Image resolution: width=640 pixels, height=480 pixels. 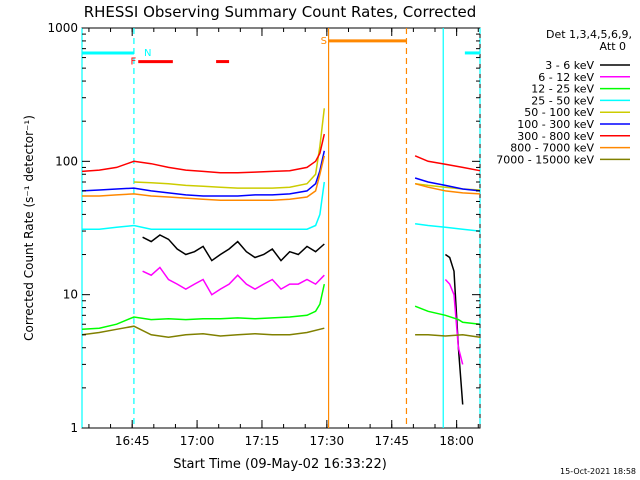 What do you see at coordinates (70, 295) in the screenshot?
I see `y-tick-label-1: 10` at bounding box center [70, 295].